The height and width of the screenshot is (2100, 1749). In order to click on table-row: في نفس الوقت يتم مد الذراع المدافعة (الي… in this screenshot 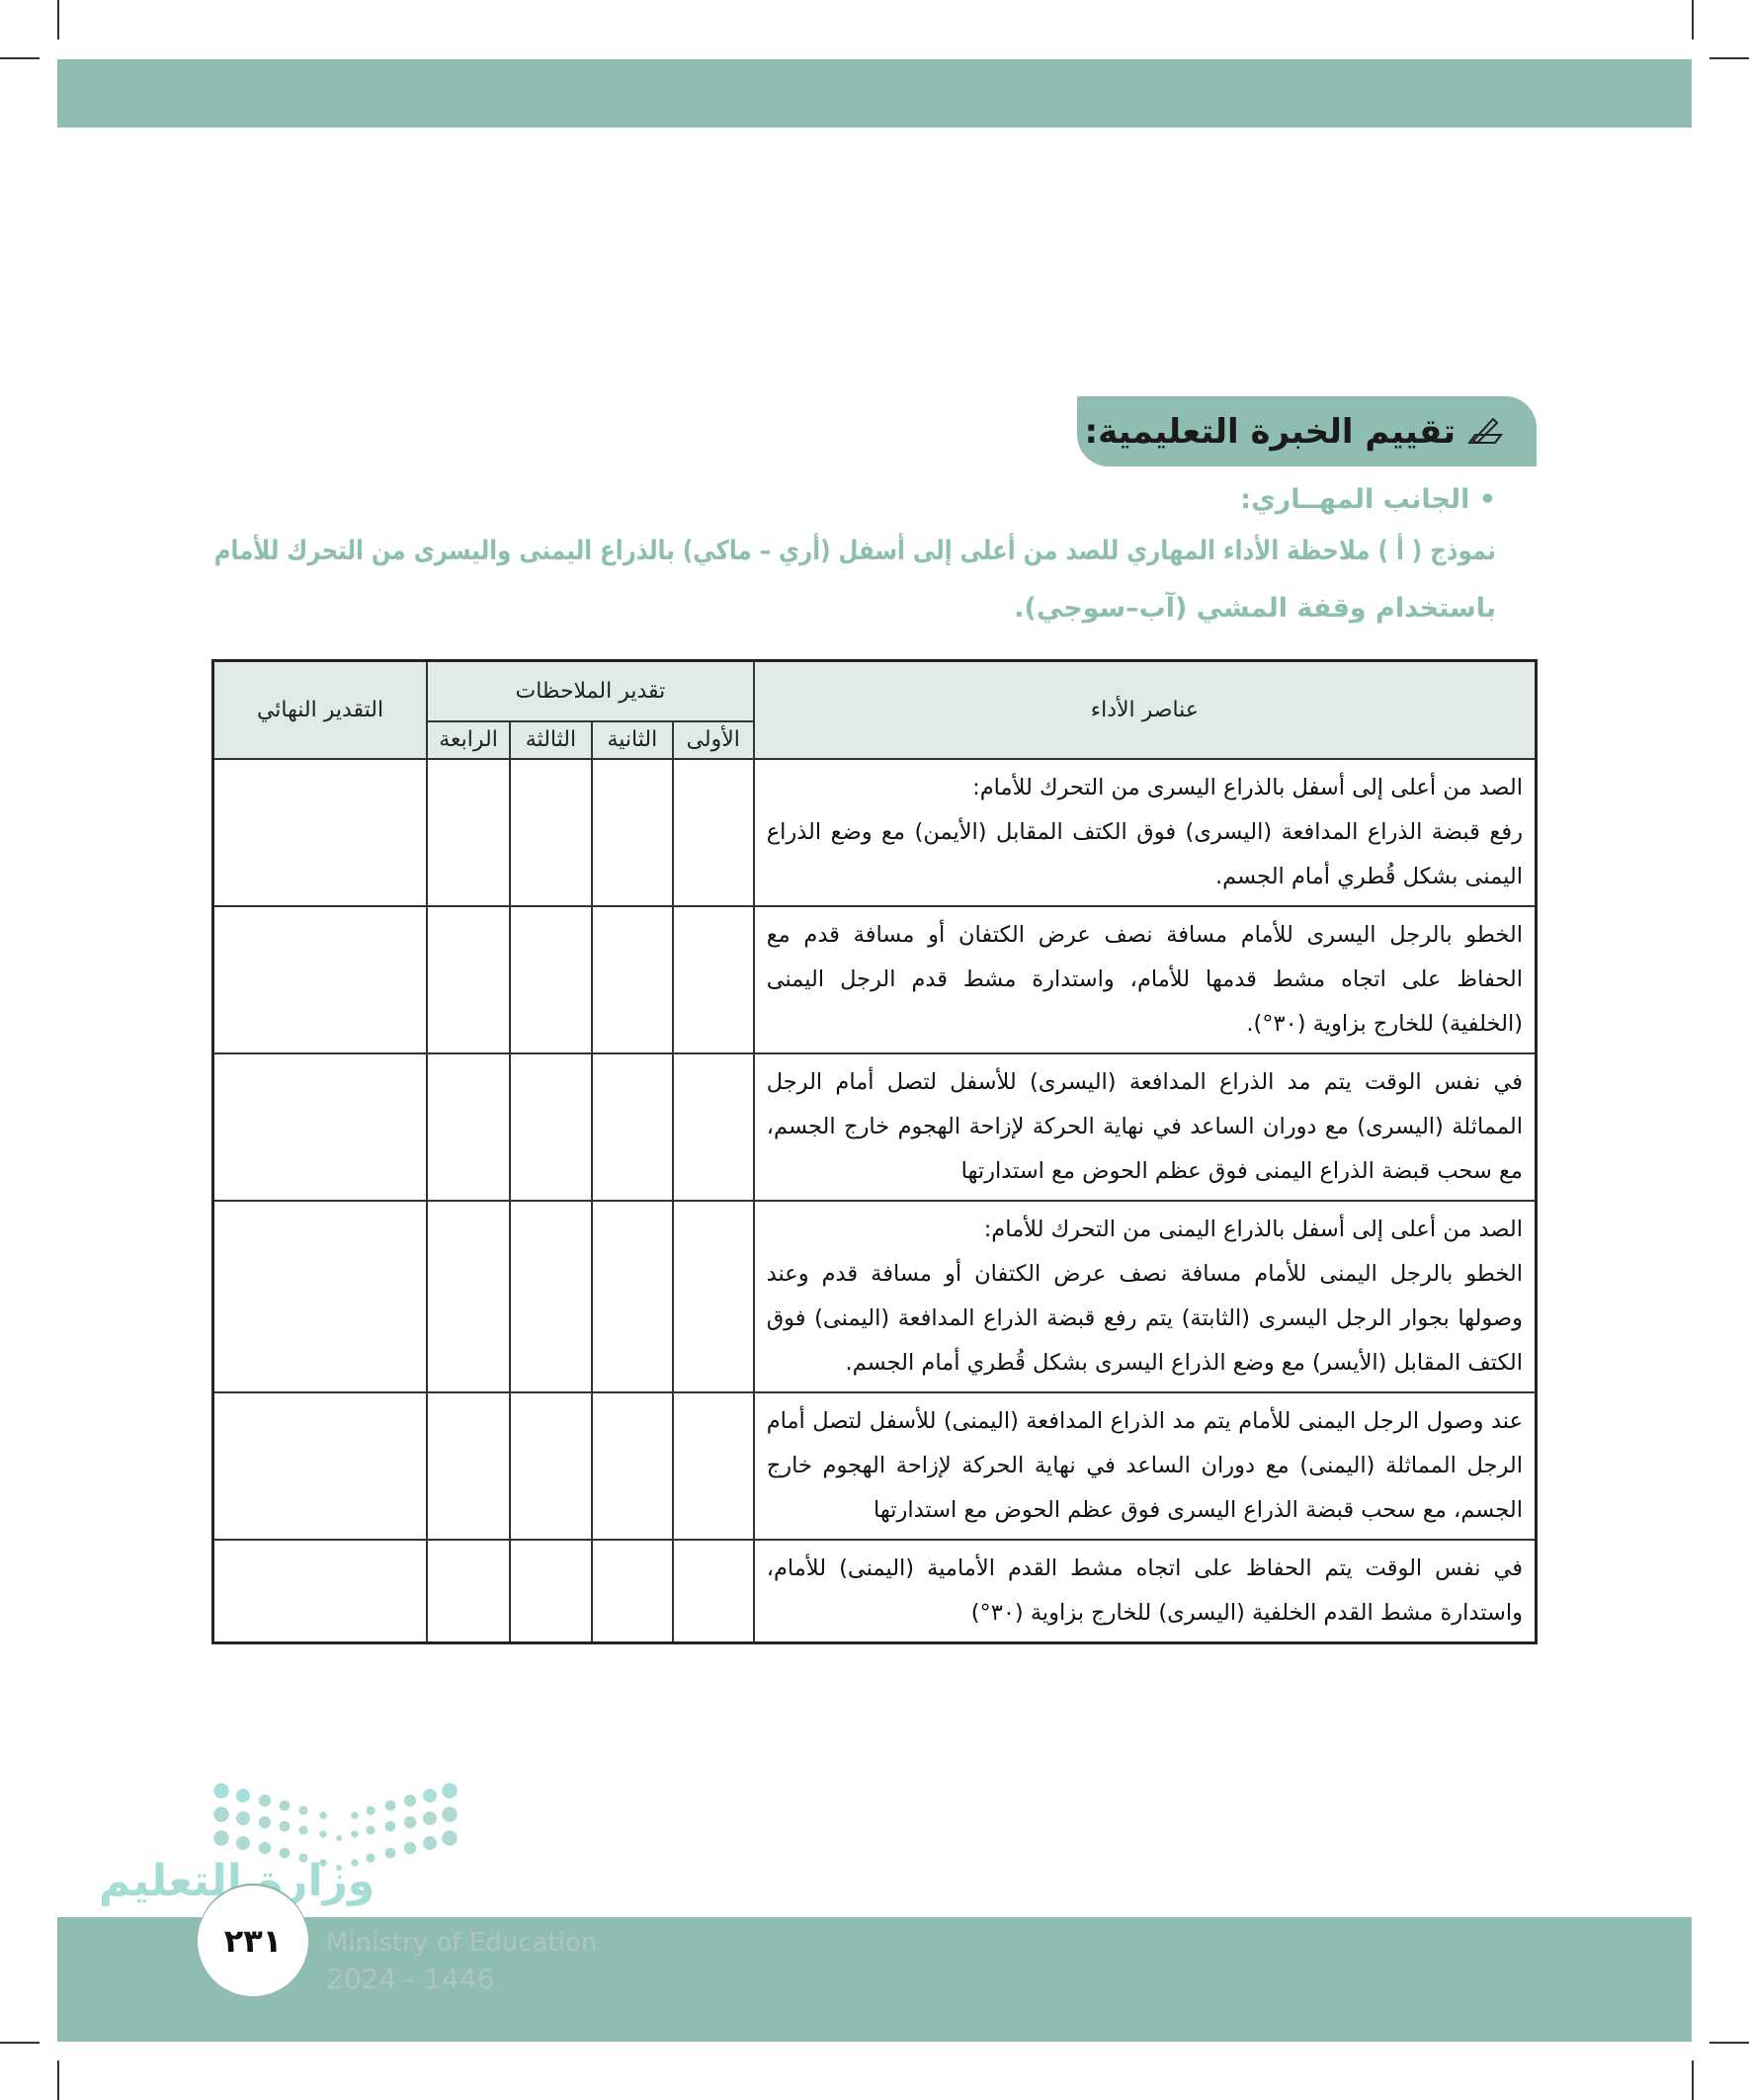, I will do `click(875, 1126)`.